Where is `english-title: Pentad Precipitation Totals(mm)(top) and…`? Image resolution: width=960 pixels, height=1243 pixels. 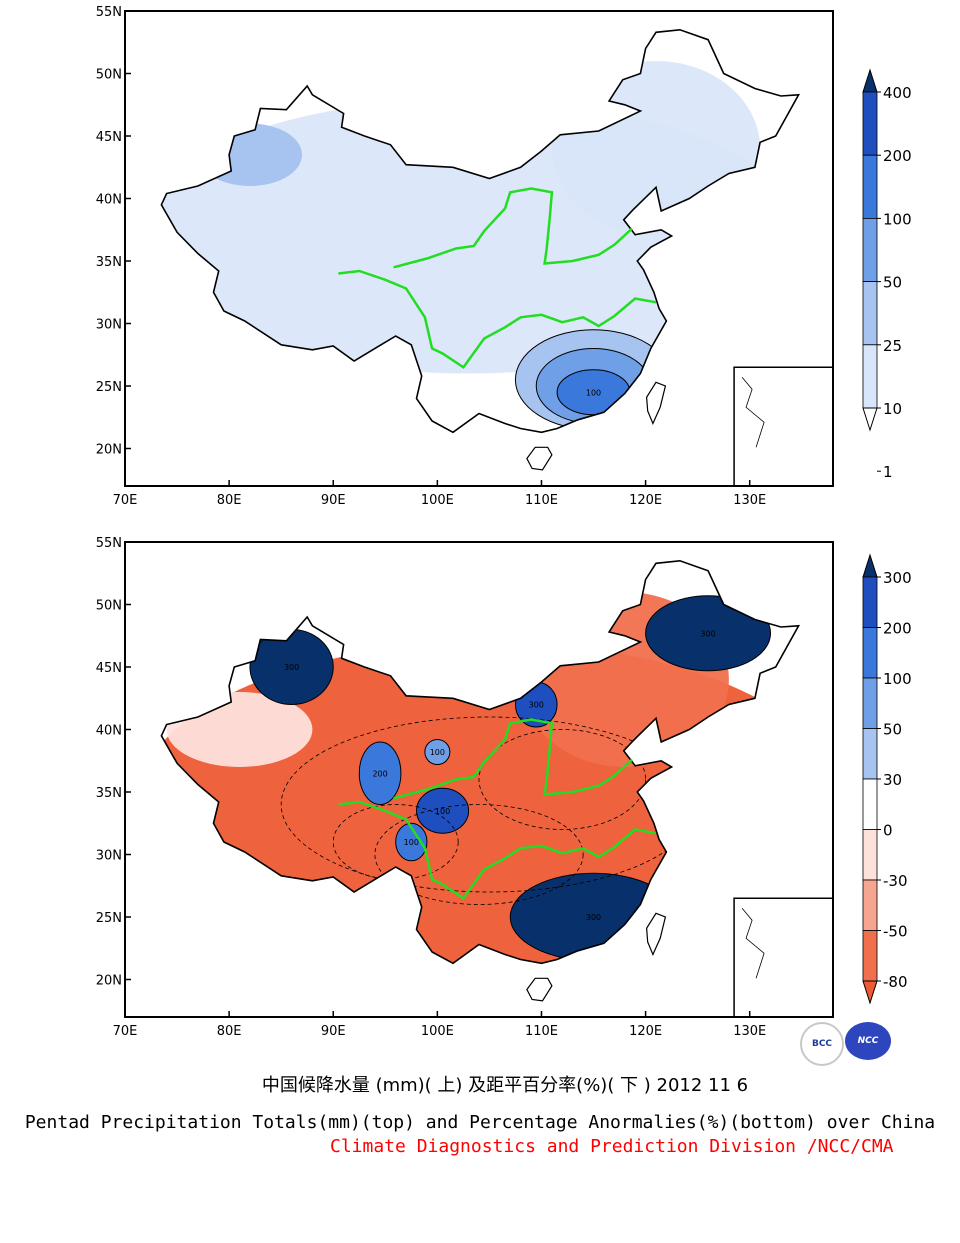
english-title: Pentad Precipitation Totals(mm)(top) and… is located at coordinates (480, 1122).